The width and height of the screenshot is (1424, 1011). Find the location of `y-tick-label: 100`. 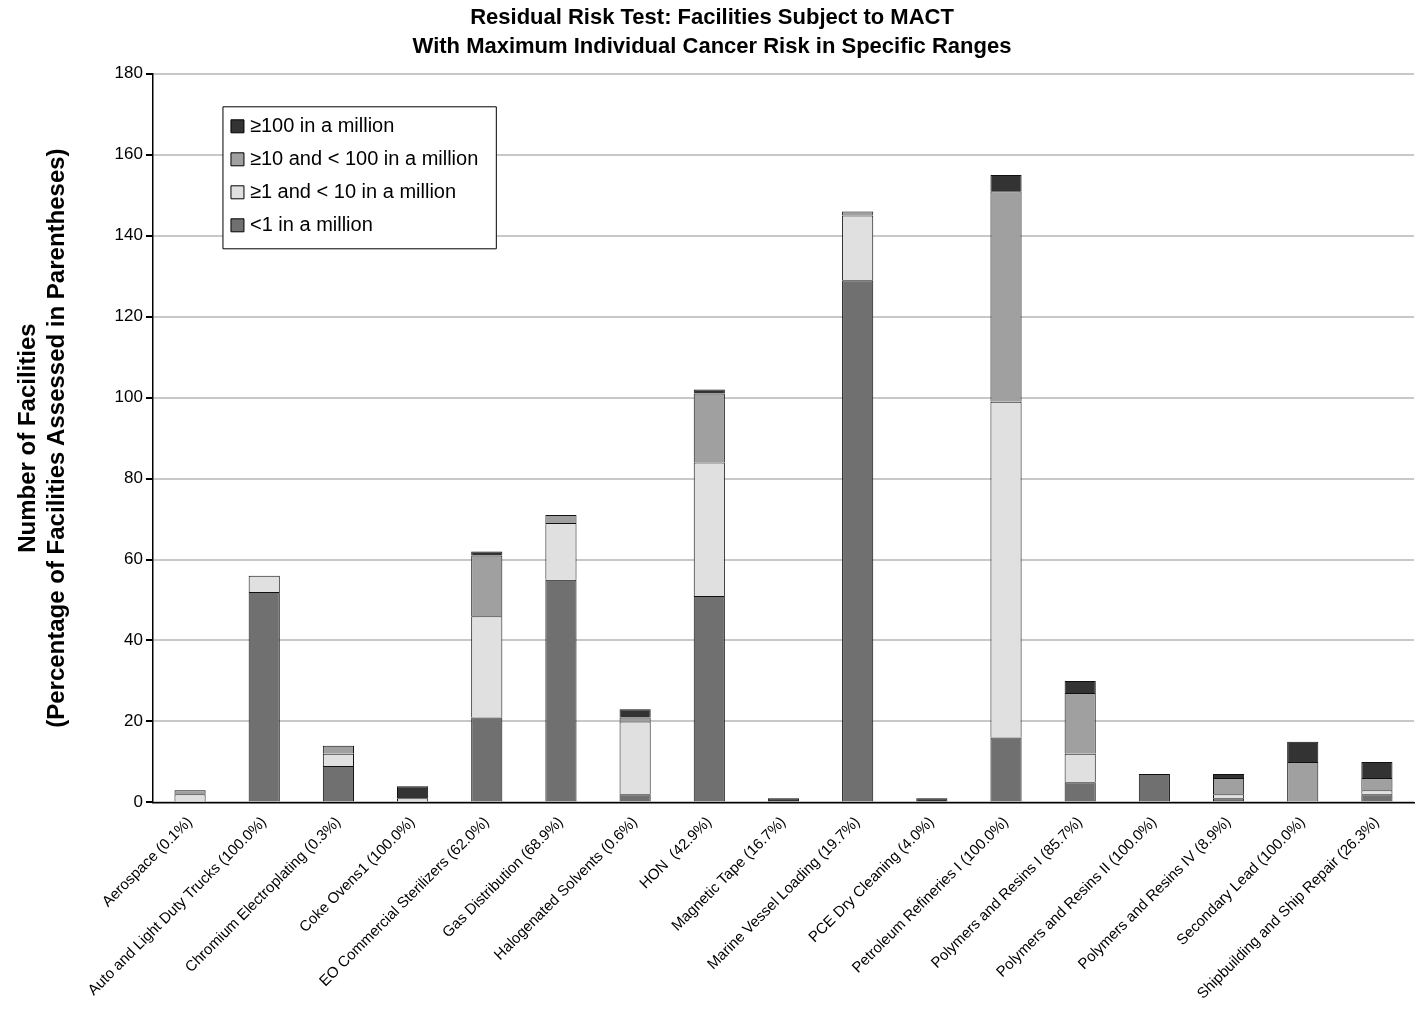

y-tick-label: 100 is located at coordinates (128, 397).